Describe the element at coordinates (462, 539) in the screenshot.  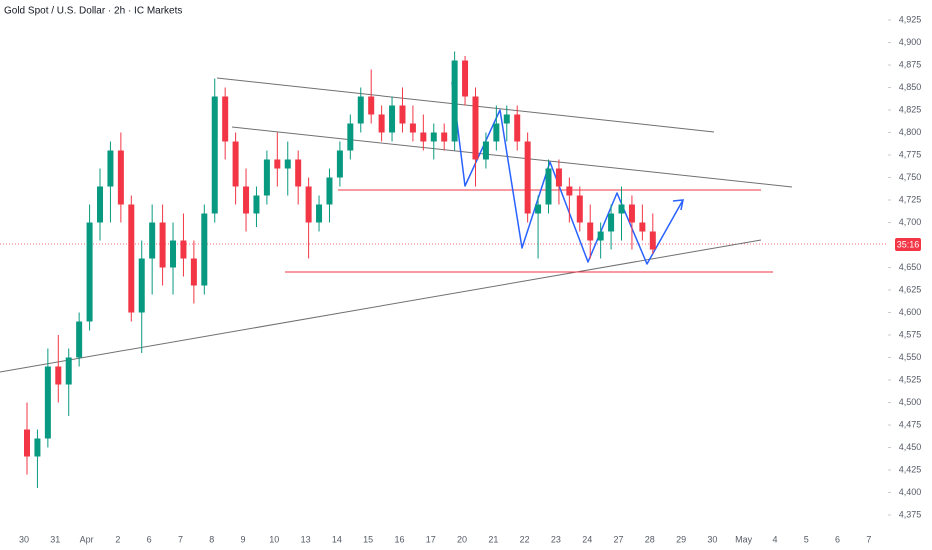
I see `x-tick-label: 20` at that location.